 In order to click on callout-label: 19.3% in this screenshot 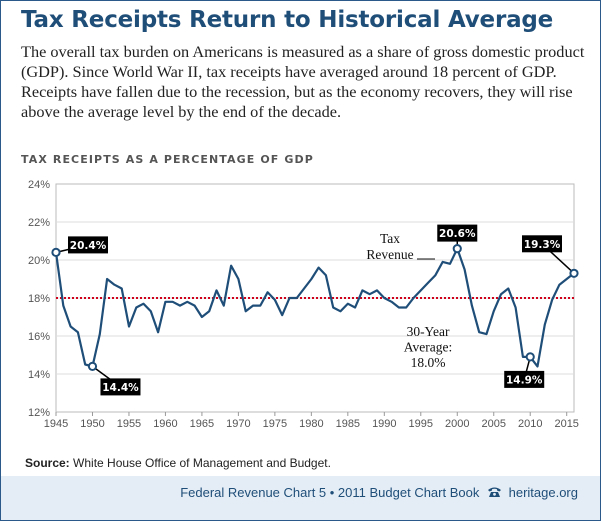, I will do `click(542, 245)`.